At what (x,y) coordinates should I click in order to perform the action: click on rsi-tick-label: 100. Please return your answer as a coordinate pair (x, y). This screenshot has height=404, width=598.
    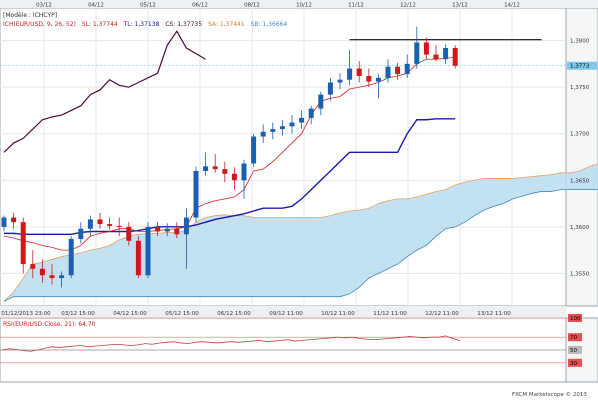
    Looking at the image, I should click on (575, 319).